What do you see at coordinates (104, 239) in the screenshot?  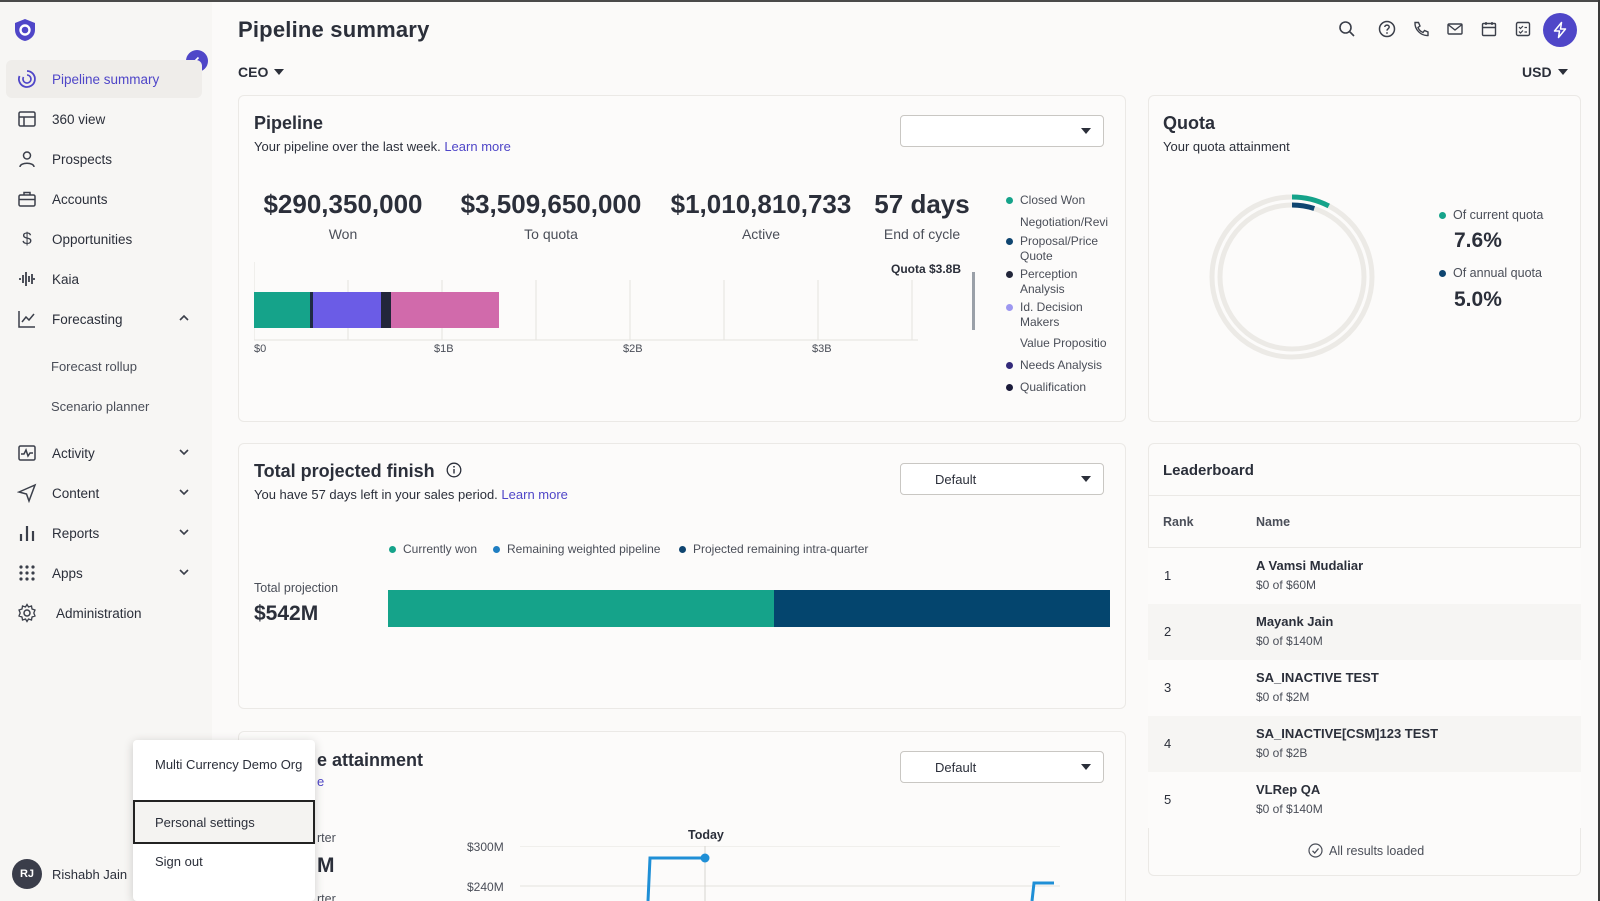 I see `sidebar-item-opportunities: $ Opportunities` at bounding box center [104, 239].